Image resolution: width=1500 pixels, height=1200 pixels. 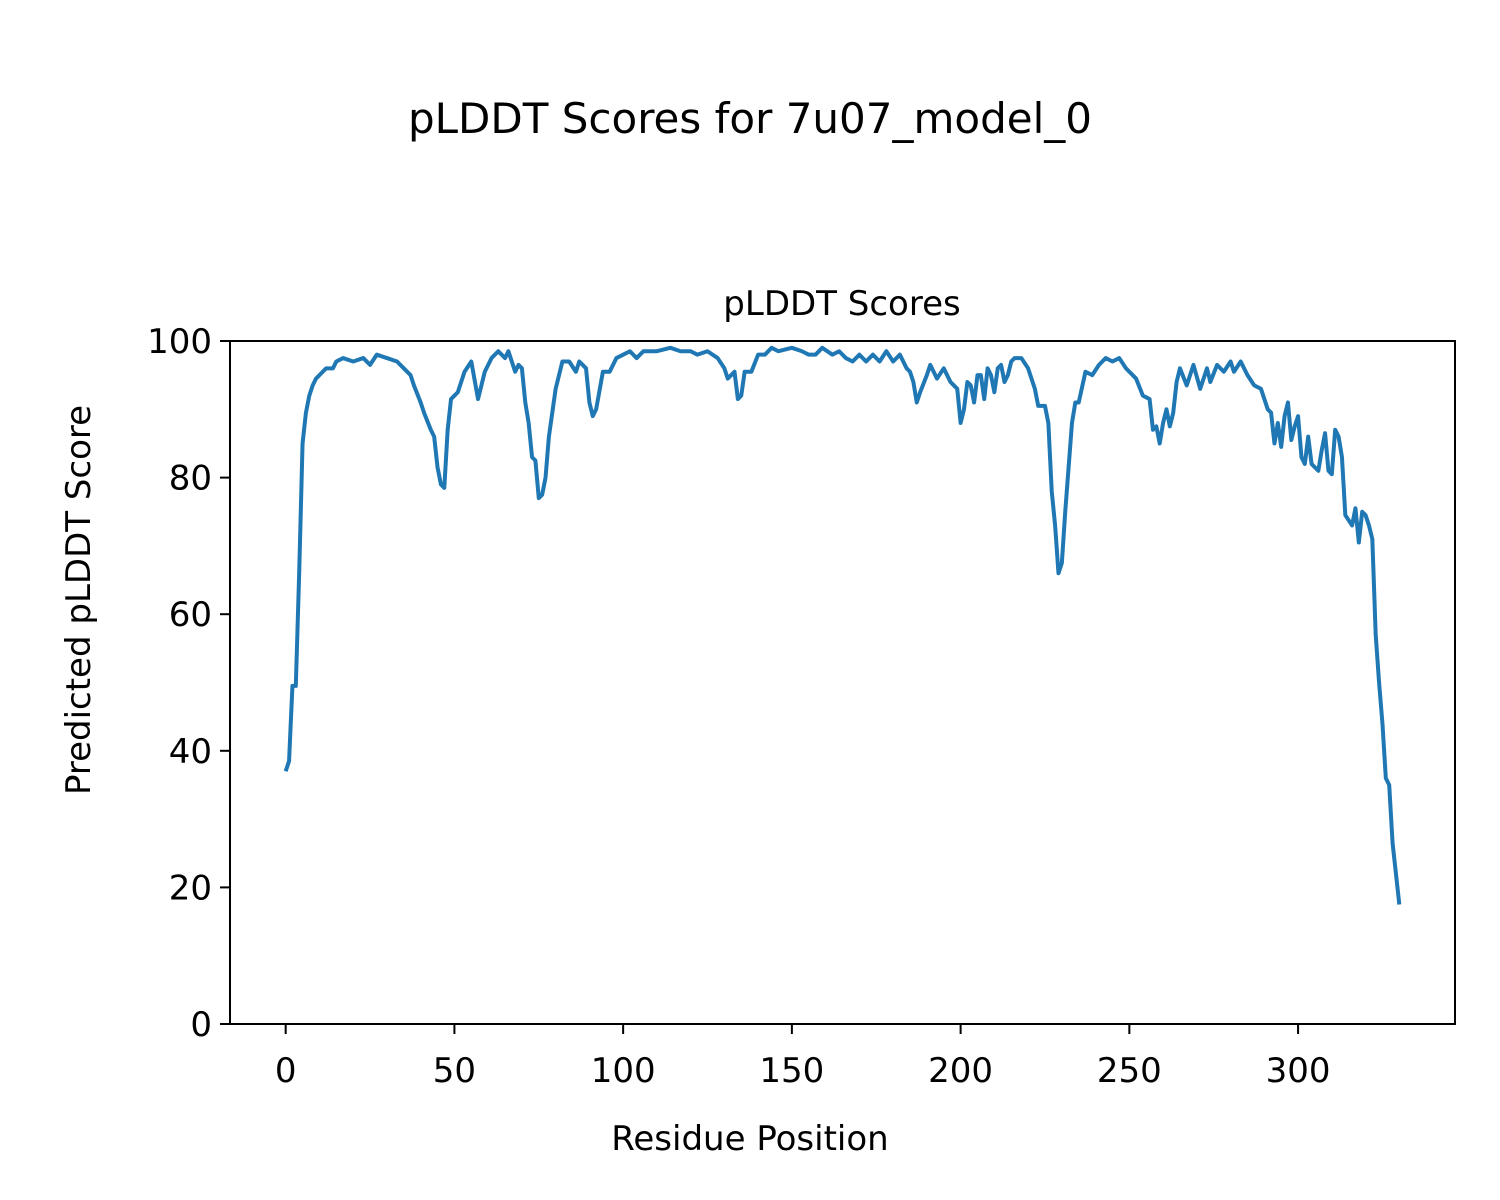 What do you see at coordinates (190, 615) in the screenshot?
I see `y-tick-label: 60` at bounding box center [190, 615].